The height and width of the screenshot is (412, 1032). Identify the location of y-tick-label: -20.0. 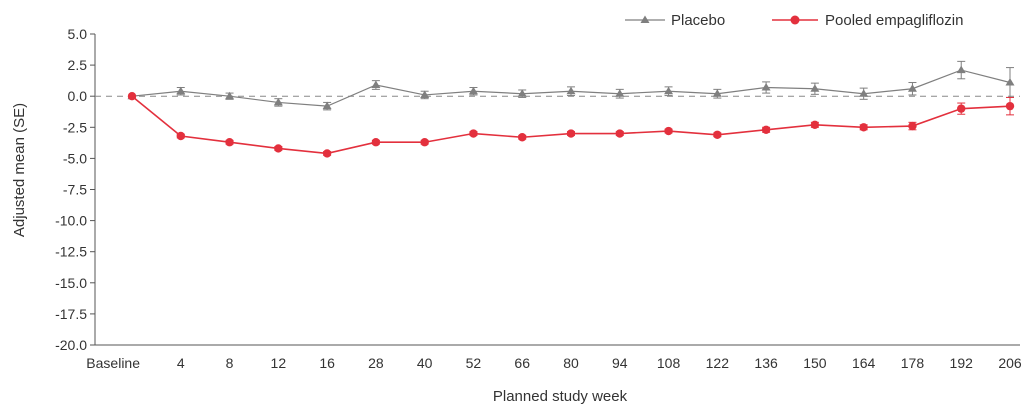
(71, 345).